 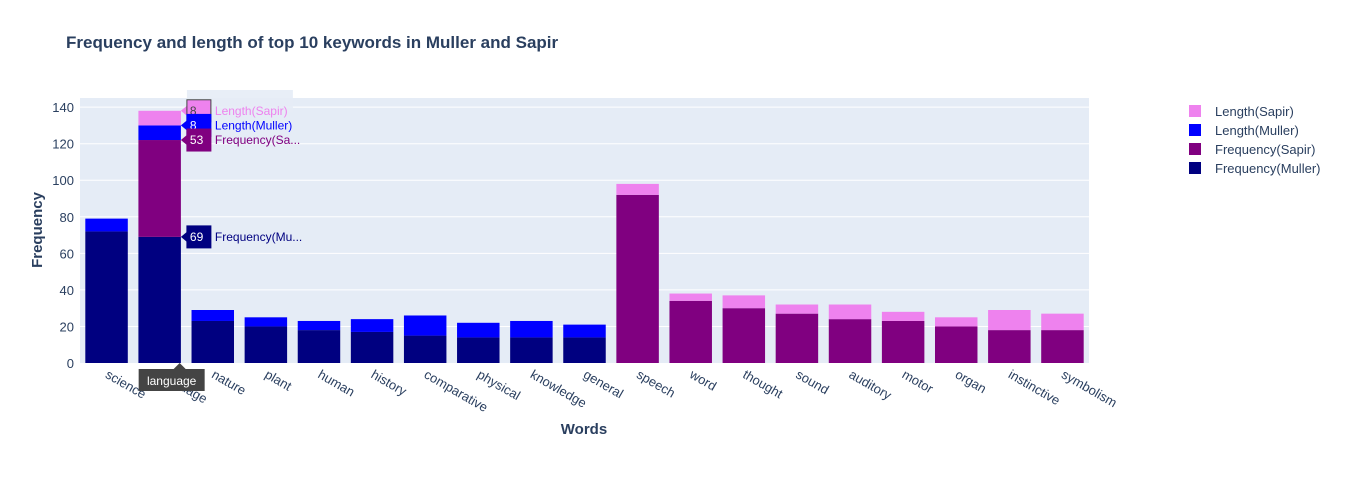 What do you see at coordinates (1195, 111) in the screenshot?
I see `legend-swatch-length-sapir` at bounding box center [1195, 111].